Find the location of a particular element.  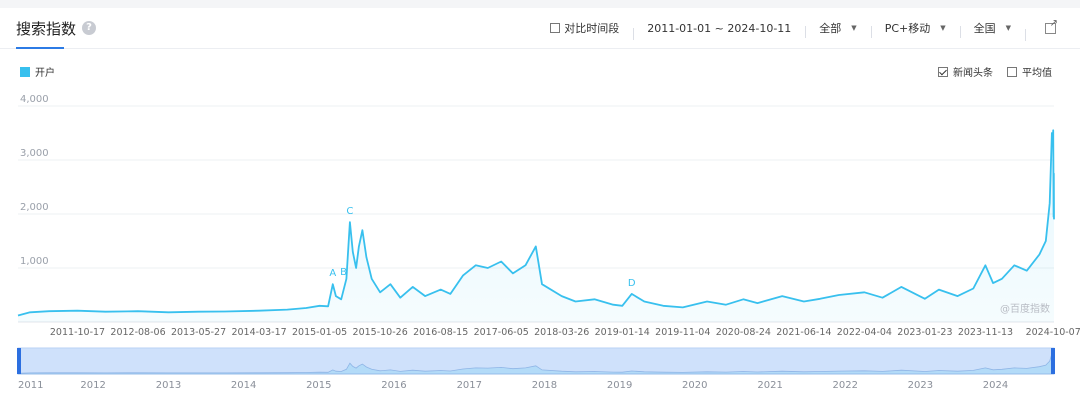

news-checkbox is located at coordinates (943, 71).